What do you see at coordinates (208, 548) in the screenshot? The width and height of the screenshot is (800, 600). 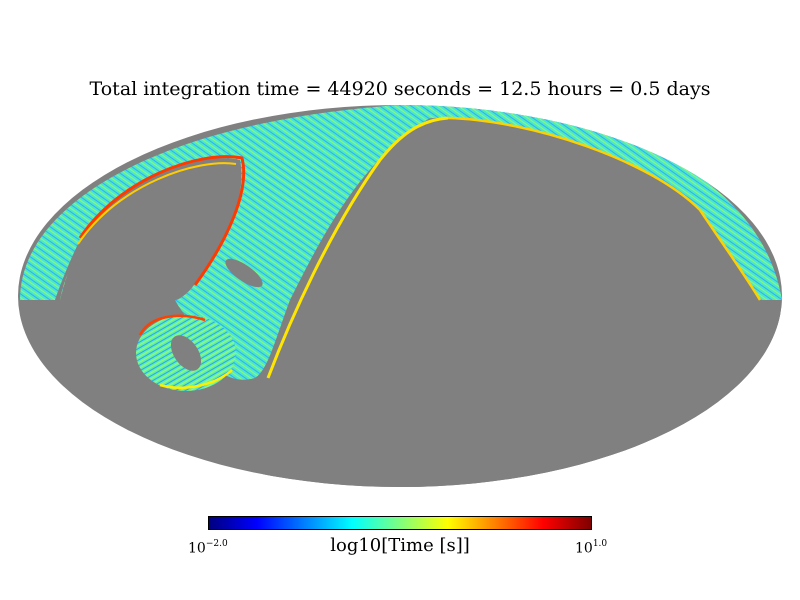 I see `colorbar-min-label: 10−2.0` at bounding box center [208, 548].